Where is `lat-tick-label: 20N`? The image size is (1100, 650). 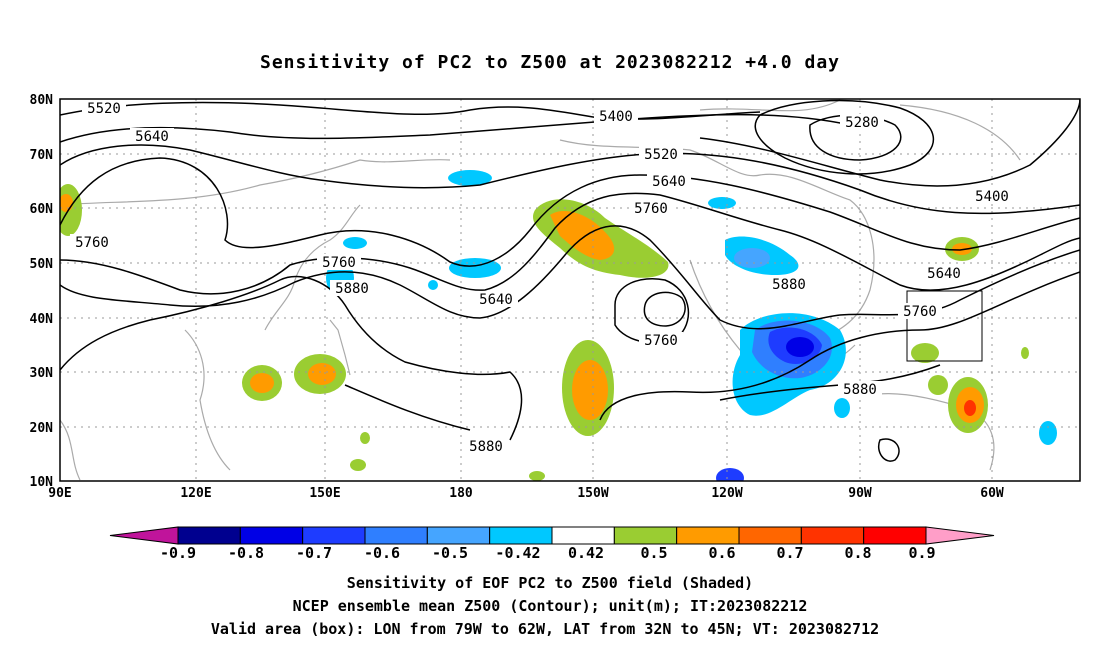
lat-tick-label: 20N is located at coordinates (42, 428).